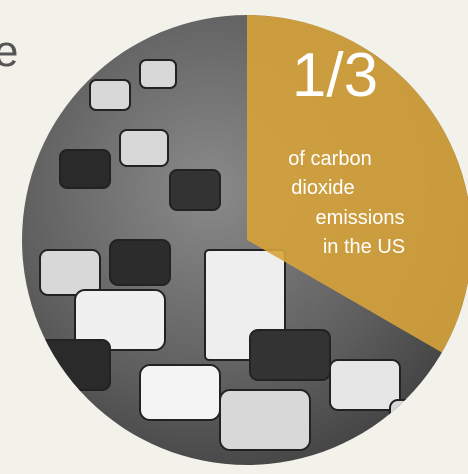  I want to click on caption-line: dioxide, so click(322, 188).